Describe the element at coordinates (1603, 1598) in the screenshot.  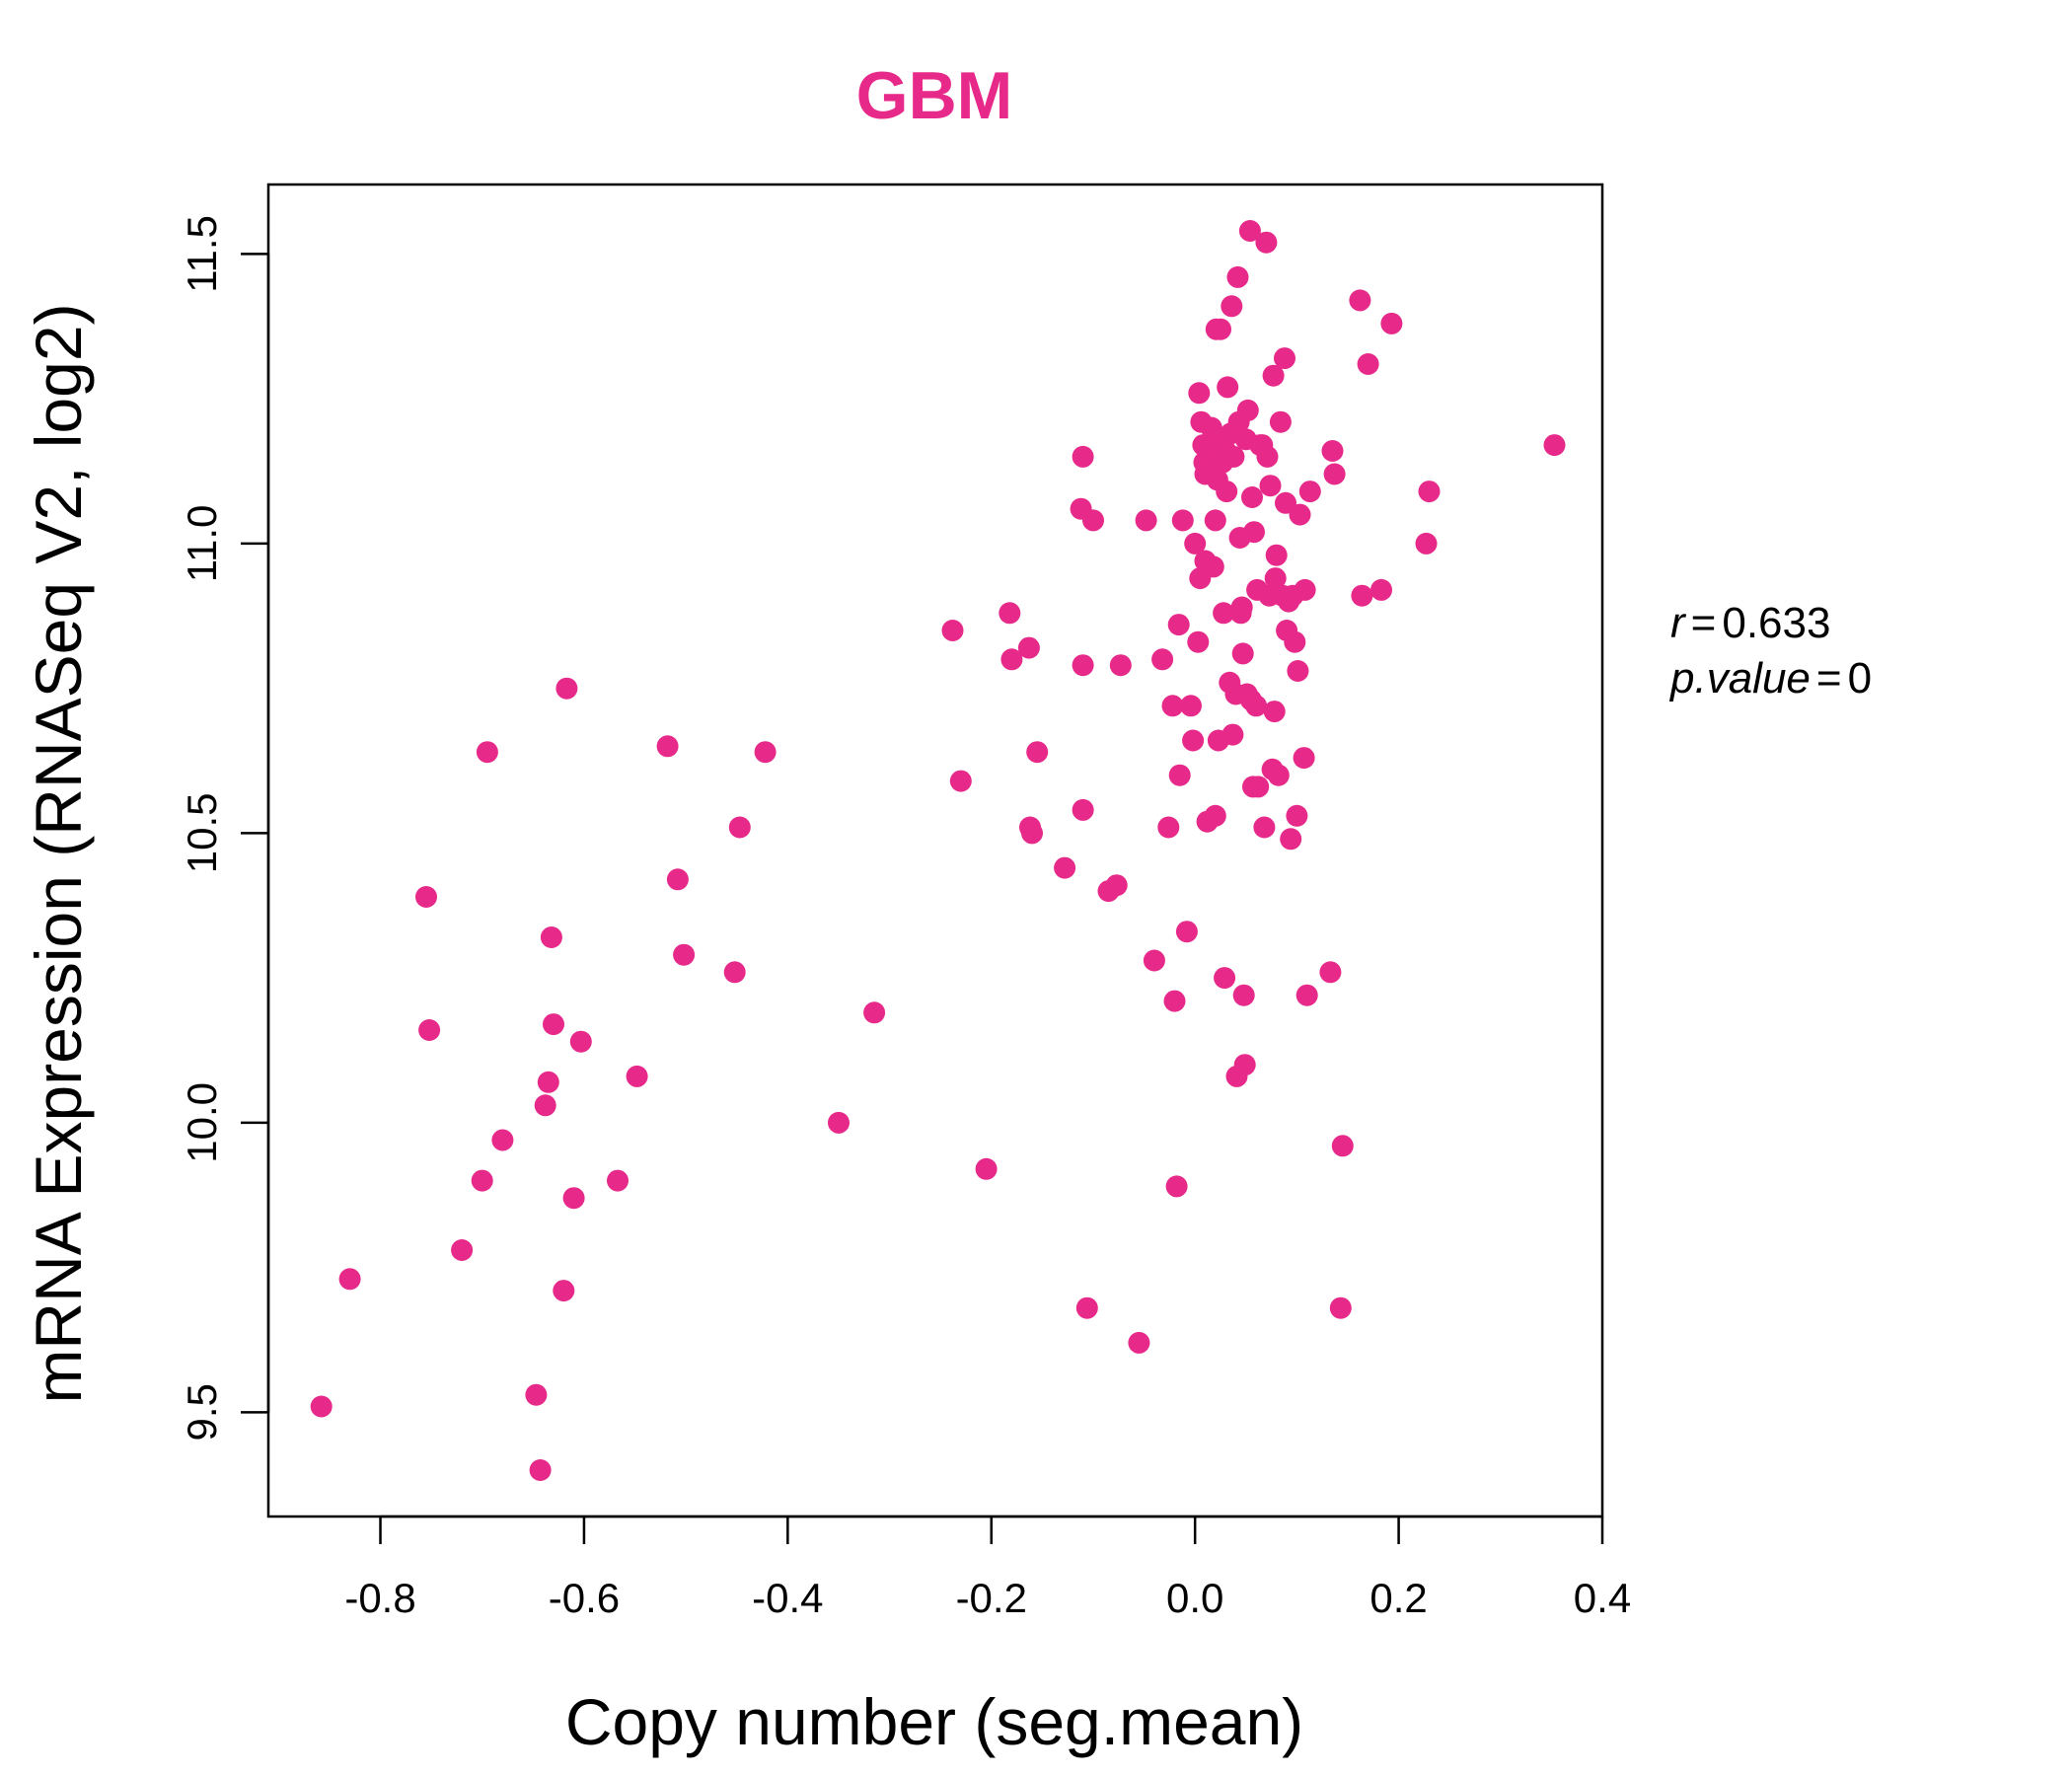
I see `x-tick-label-6: 0.4` at that location.